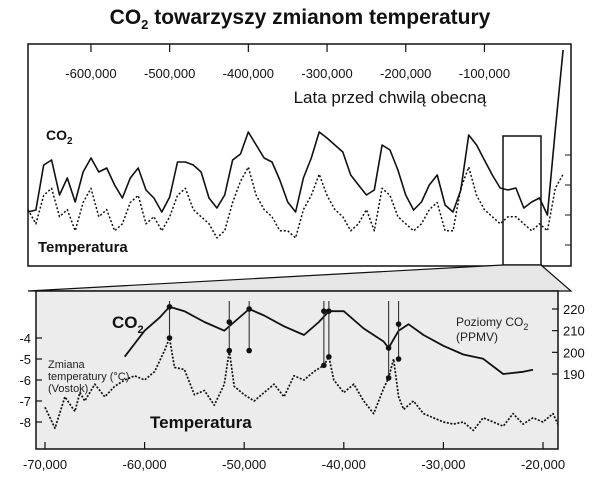  Describe the element at coordinates (244, 464) in the screenshot. I see `bottom-x-tick-label: -50,000` at that location.